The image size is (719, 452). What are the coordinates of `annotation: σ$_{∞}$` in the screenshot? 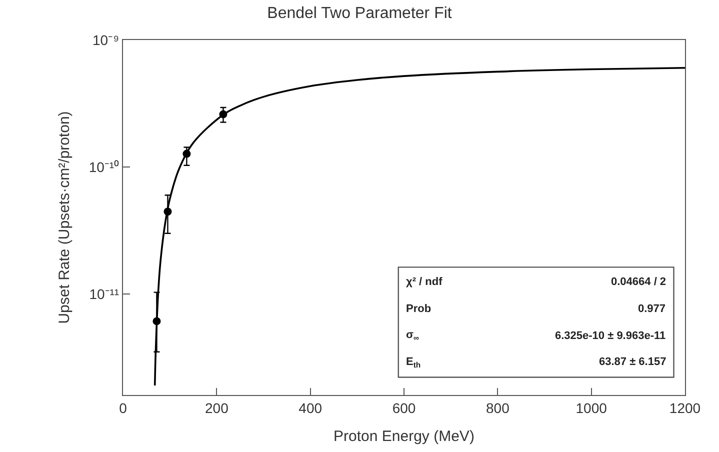 It's located at (413, 335).